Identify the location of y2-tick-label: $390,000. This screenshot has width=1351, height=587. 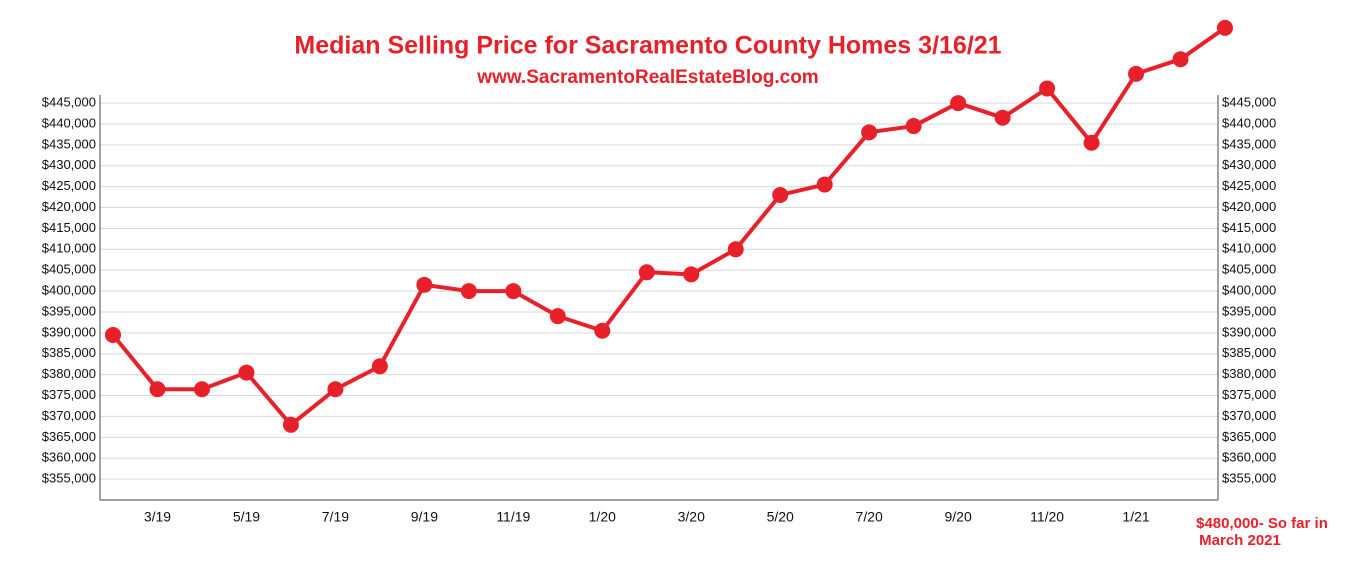
(1249, 331).